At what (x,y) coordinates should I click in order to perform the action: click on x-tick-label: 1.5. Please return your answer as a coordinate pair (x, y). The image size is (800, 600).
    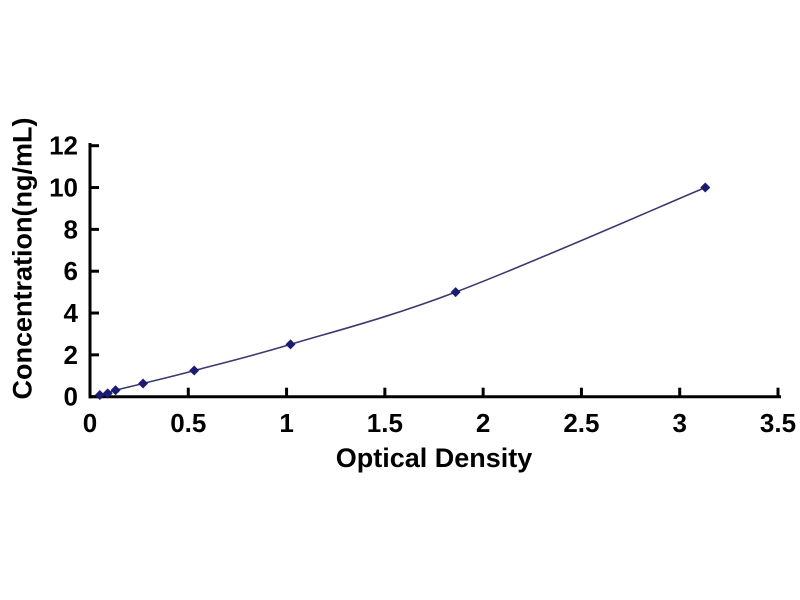
    Looking at the image, I should click on (385, 423).